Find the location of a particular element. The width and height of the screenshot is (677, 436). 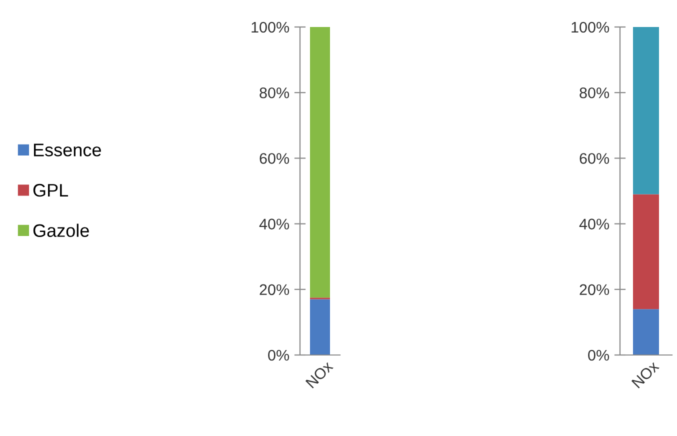

legend-label: Gazole is located at coordinates (61, 230).